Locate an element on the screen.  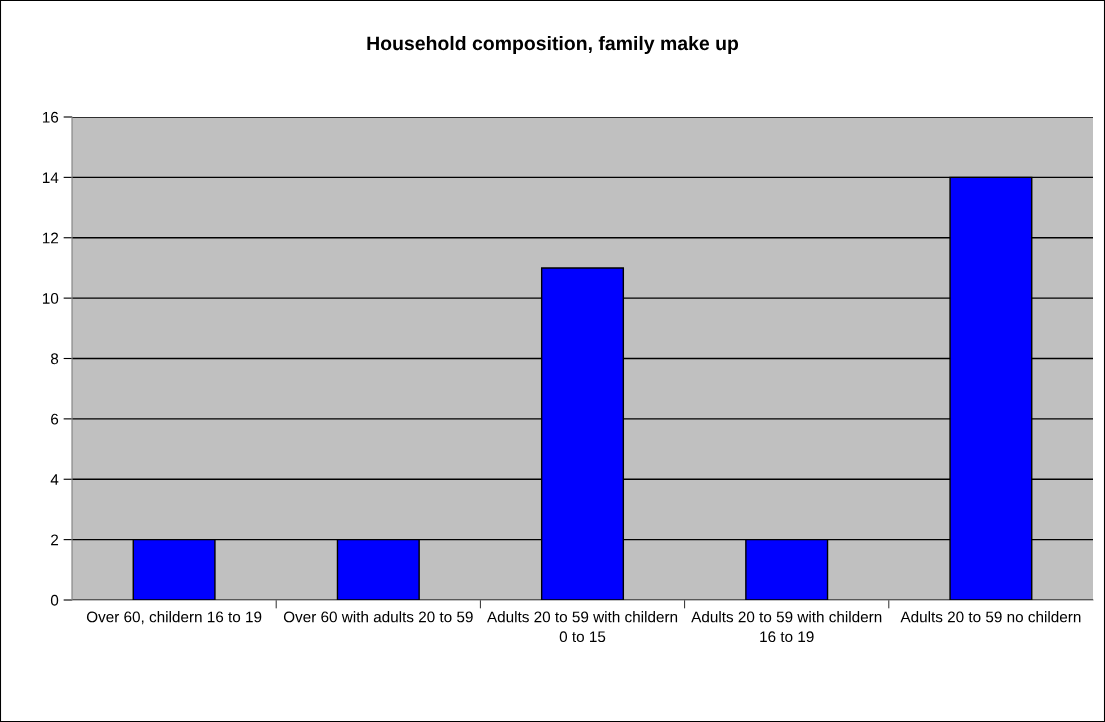
x-tick-label: Adults 20 to 59 with childern 16 to 19 is located at coordinates (786, 627).